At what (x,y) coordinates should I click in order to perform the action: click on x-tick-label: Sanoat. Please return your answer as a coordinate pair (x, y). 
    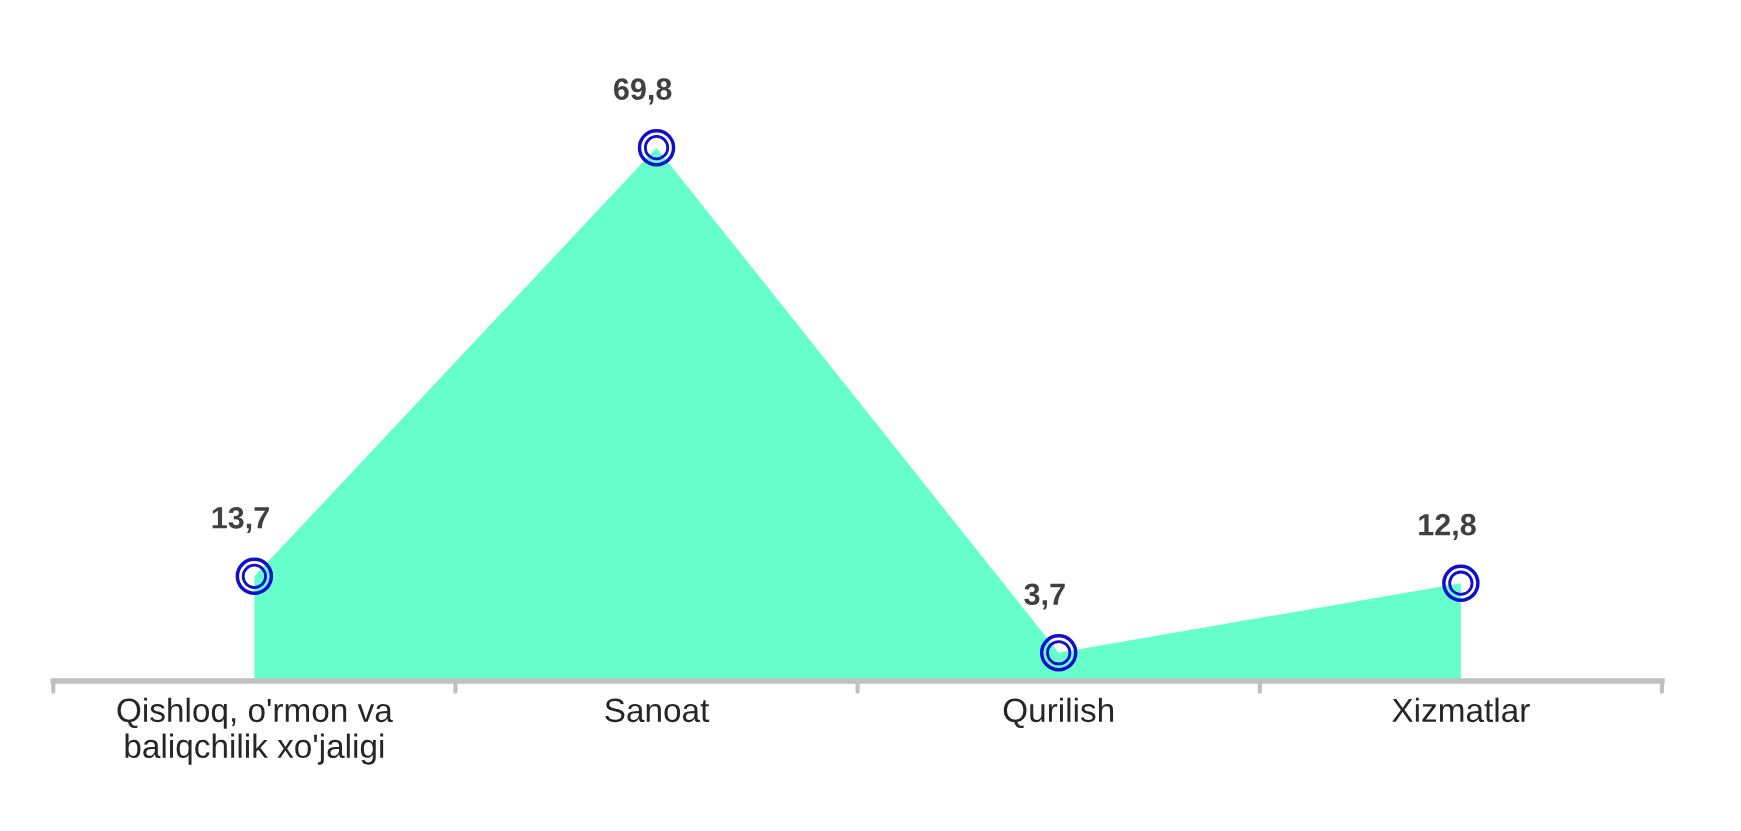
    Looking at the image, I should click on (657, 710).